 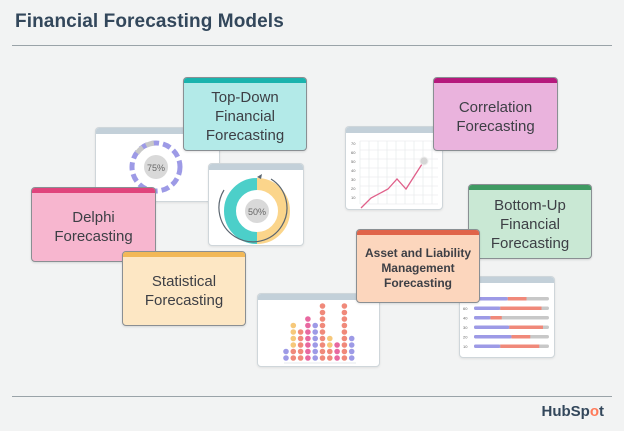 What do you see at coordinates (506, 323) in the screenshot?
I see `stacked-bar-rows: 60 40 30 20 10` at bounding box center [506, 323].